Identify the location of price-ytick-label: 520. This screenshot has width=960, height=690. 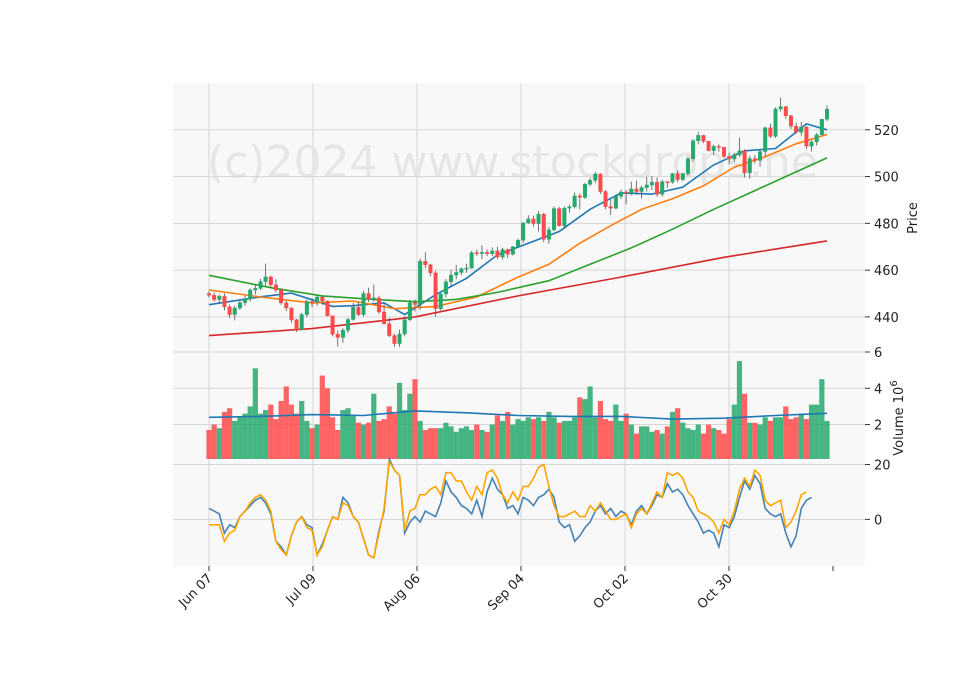
(886, 131).